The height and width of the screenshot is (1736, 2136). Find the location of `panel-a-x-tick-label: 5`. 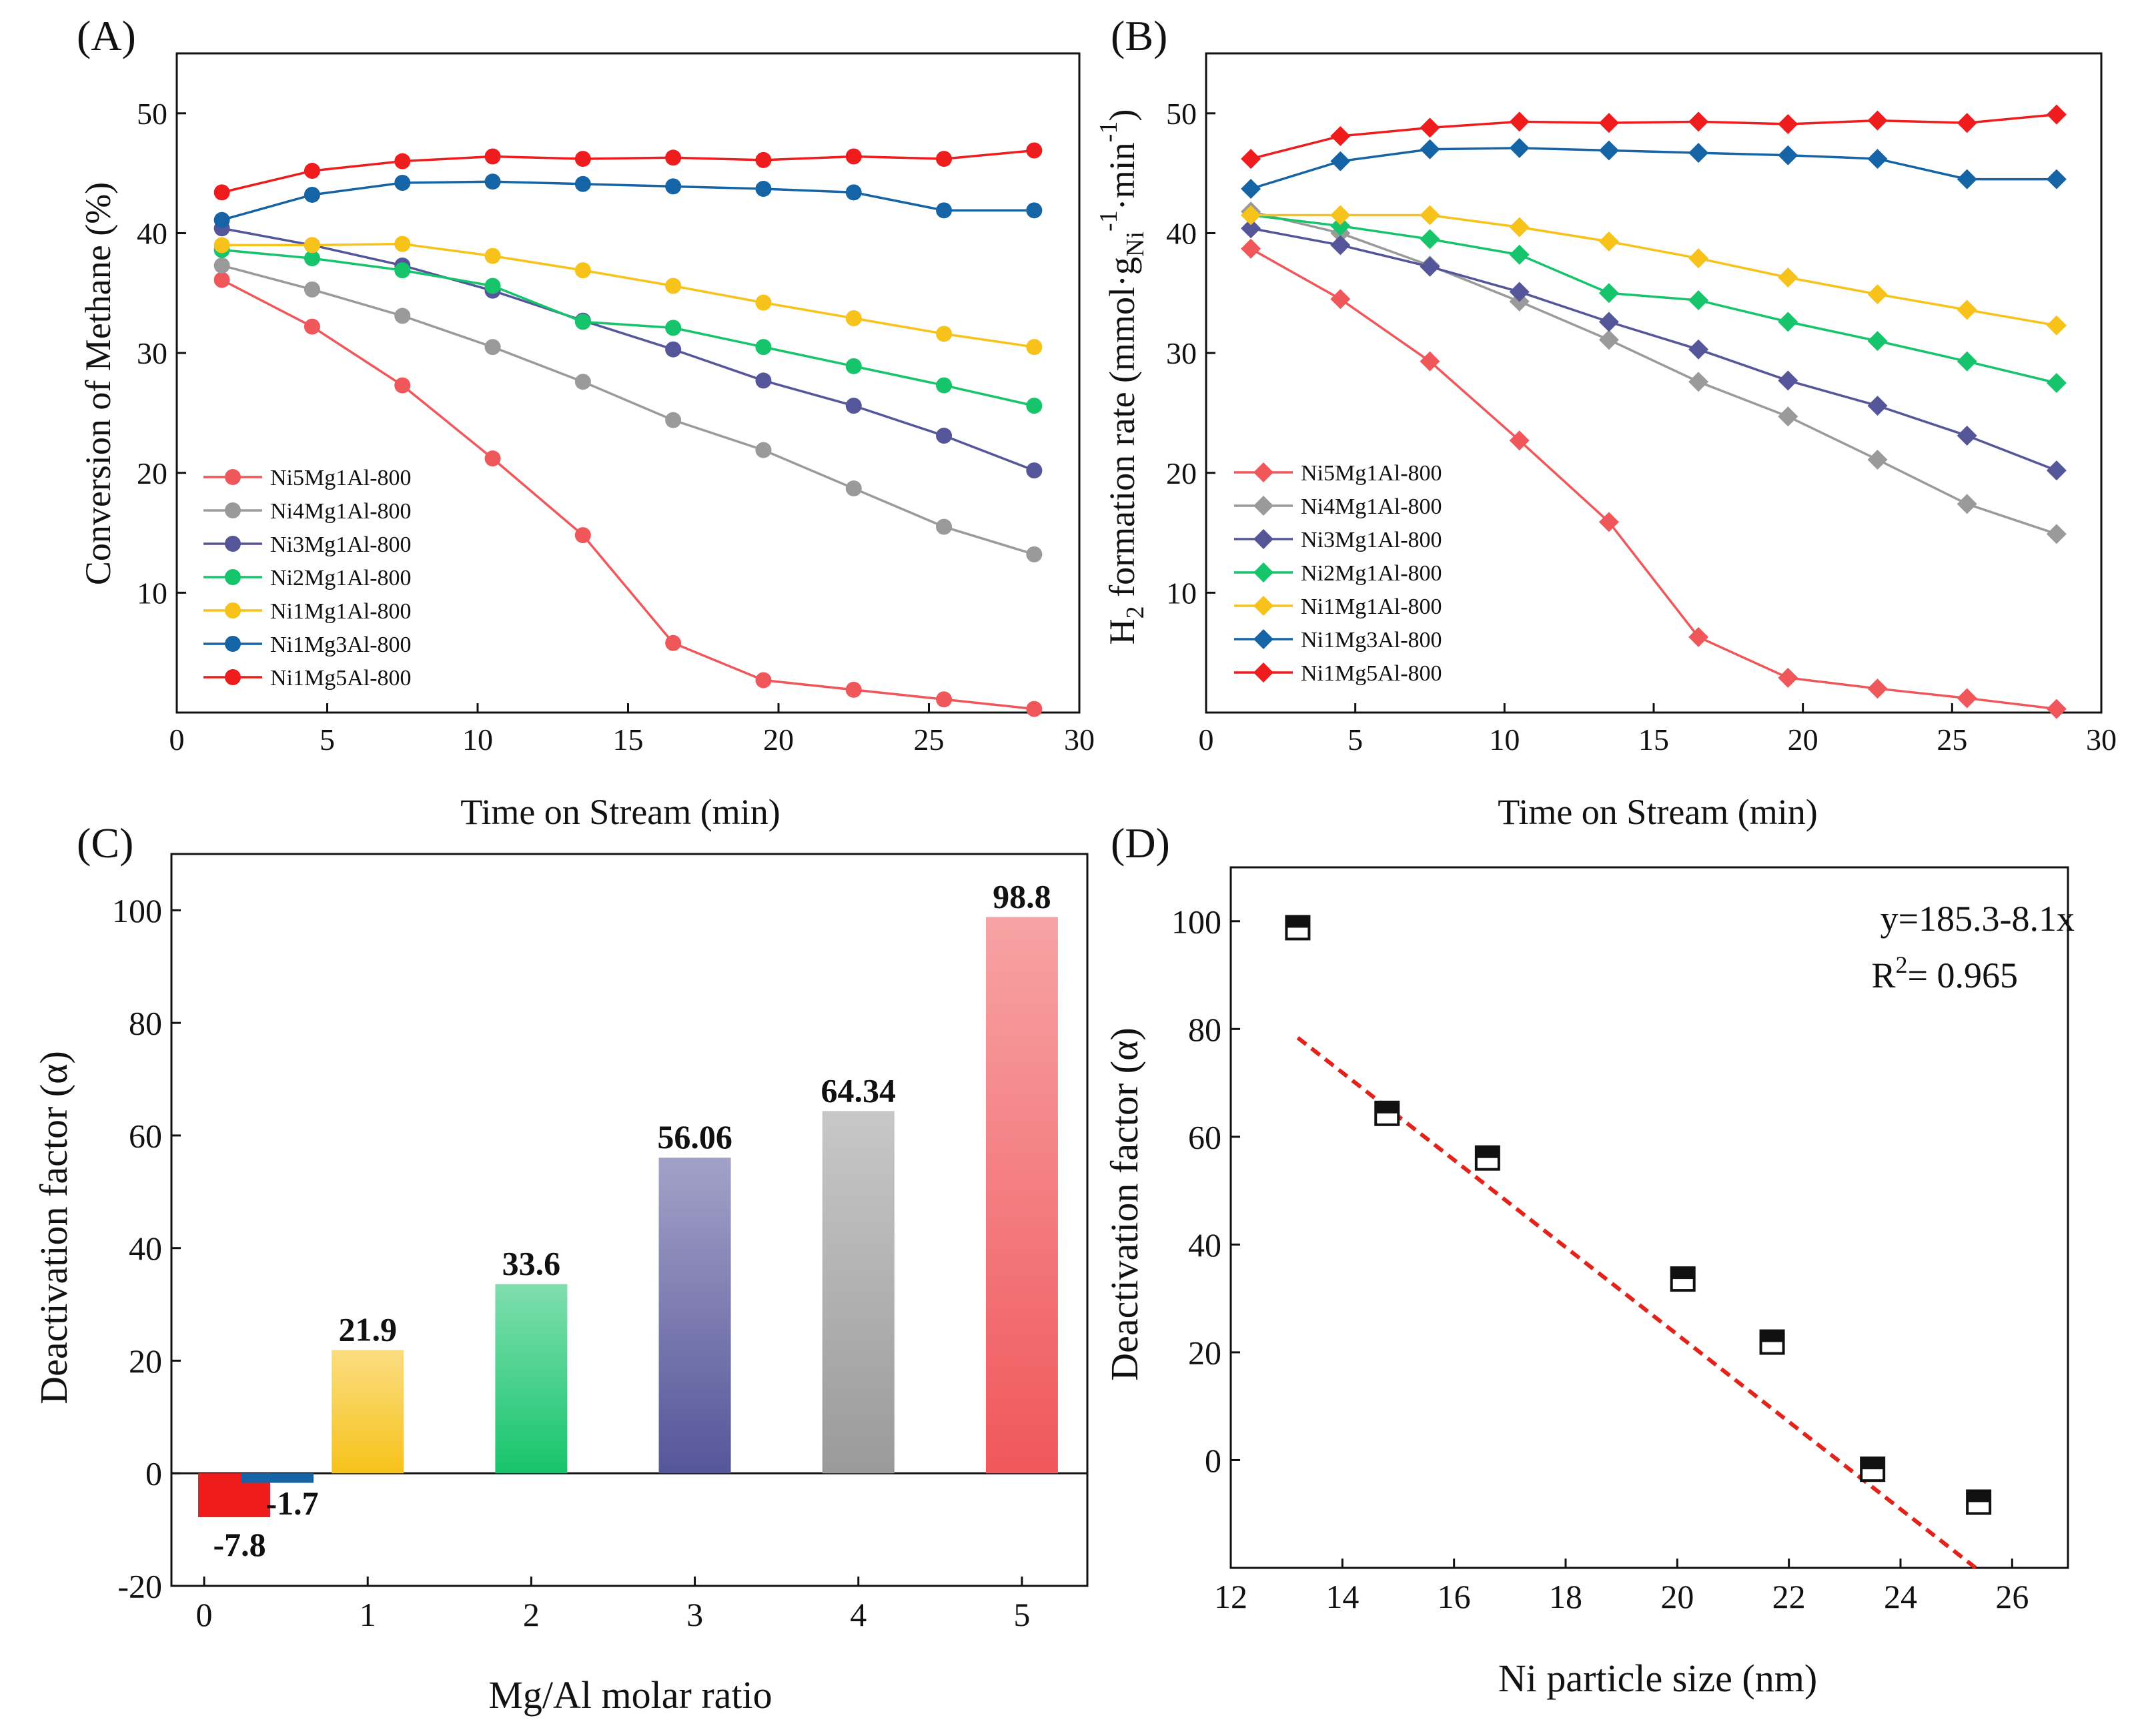

panel-a-x-tick-label: 5 is located at coordinates (328, 740).